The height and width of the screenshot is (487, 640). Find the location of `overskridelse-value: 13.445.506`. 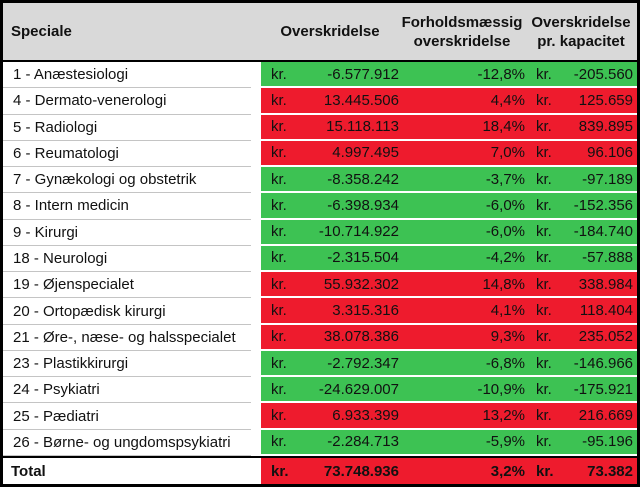

overskridelse-value: 13.445.506 is located at coordinates (361, 100).